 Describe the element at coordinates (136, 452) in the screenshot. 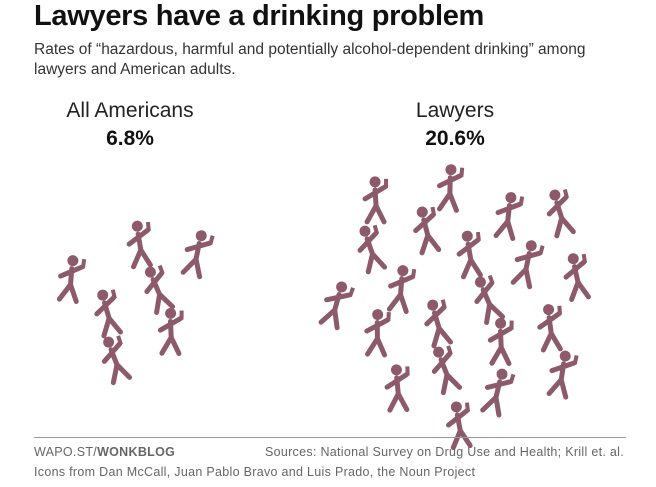

I see `source-brand: WONKBLOG` at that location.